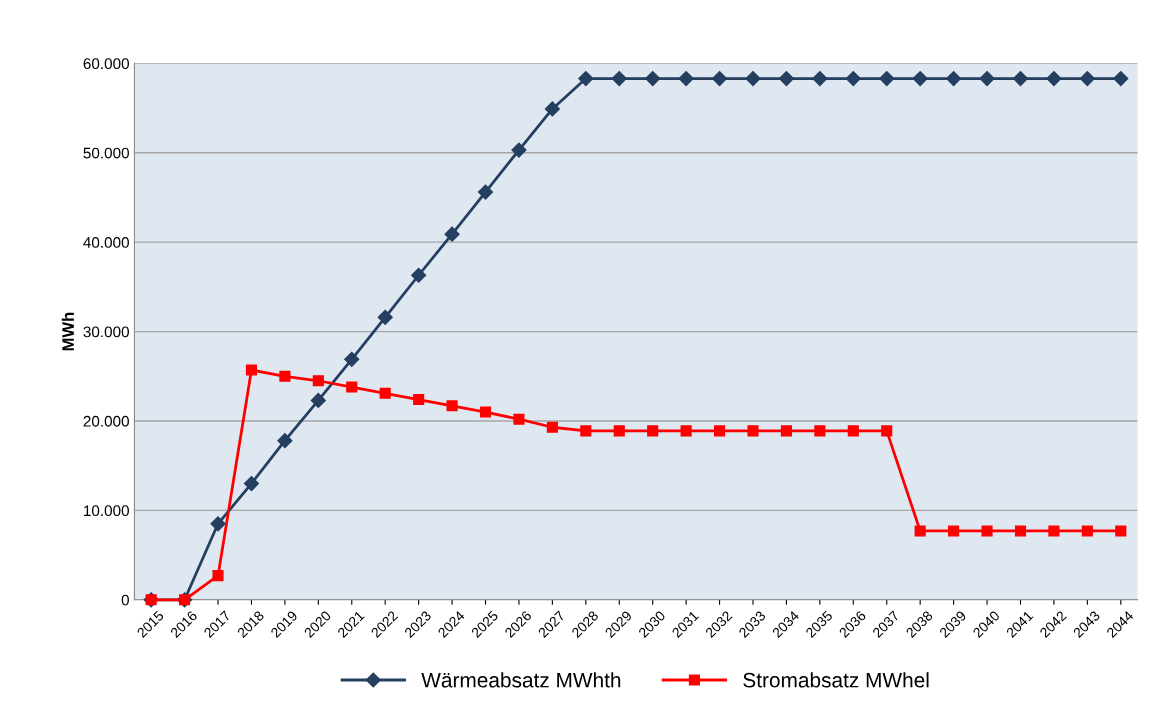 Image resolution: width=1149 pixels, height=704 pixels. What do you see at coordinates (106, 332) in the screenshot?
I see `y-tick-label: 30.000` at bounding box center [106, 332].